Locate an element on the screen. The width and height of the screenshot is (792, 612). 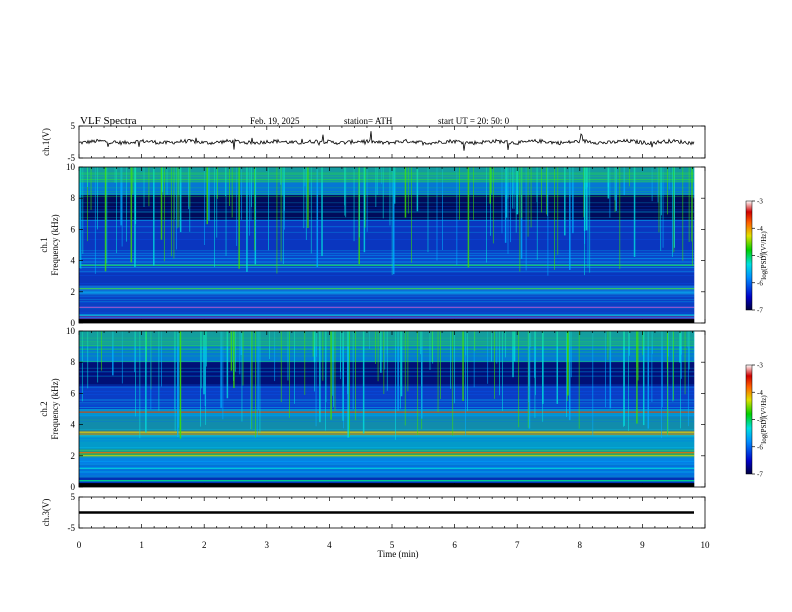
time-axis: 0 1 2 3 4 5 6 7 8 9 10 is located at coordinates (393, 545).